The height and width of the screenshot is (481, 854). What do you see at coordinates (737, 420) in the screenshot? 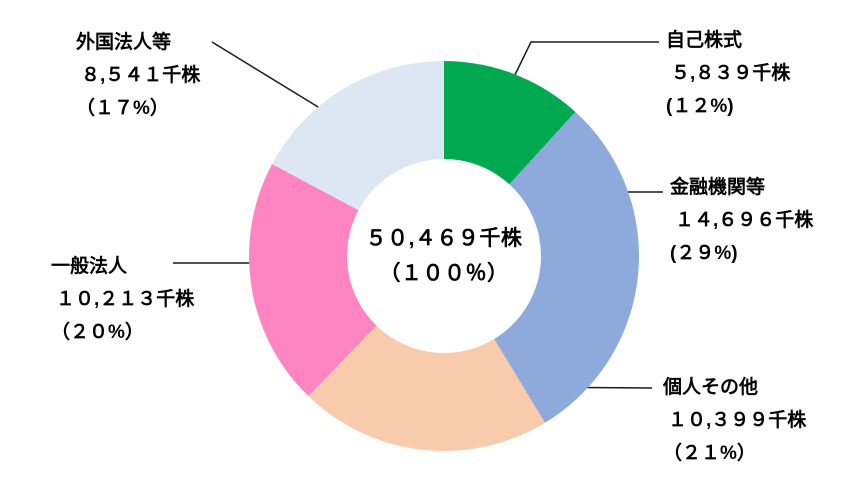
I see `slice-shares: １０,３９９千株` at bounding box center [737, 420].